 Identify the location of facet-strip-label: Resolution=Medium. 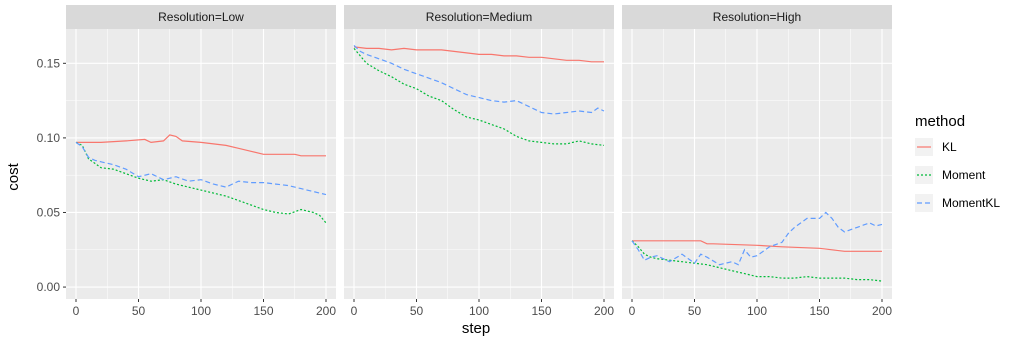
(479, 17).